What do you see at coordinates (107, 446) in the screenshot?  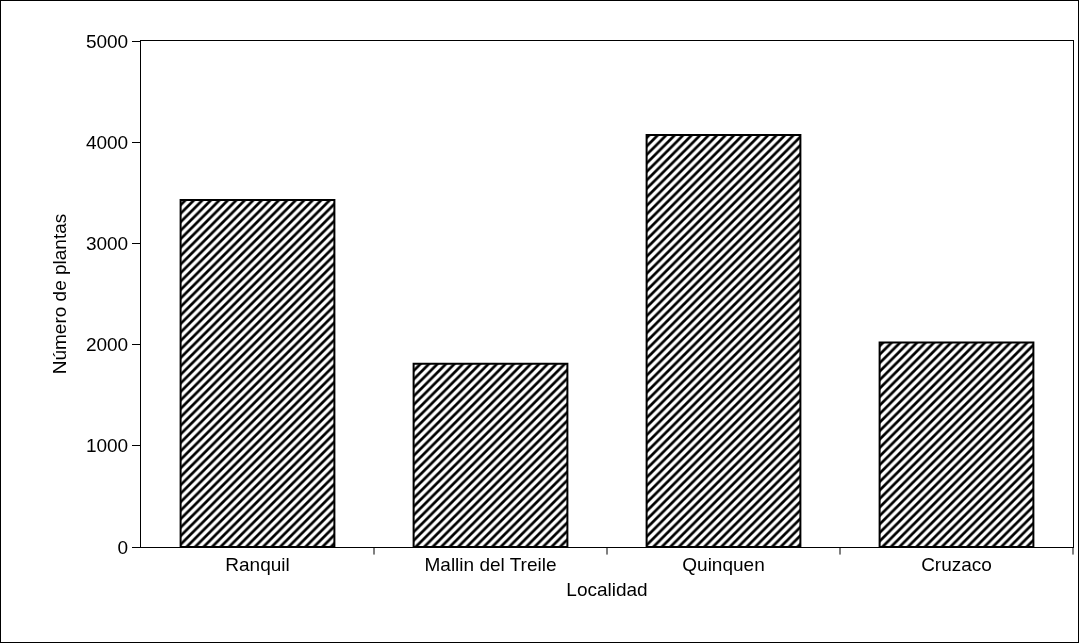 I see `y-tick-label: 1000` at bounding box center [107, 446].